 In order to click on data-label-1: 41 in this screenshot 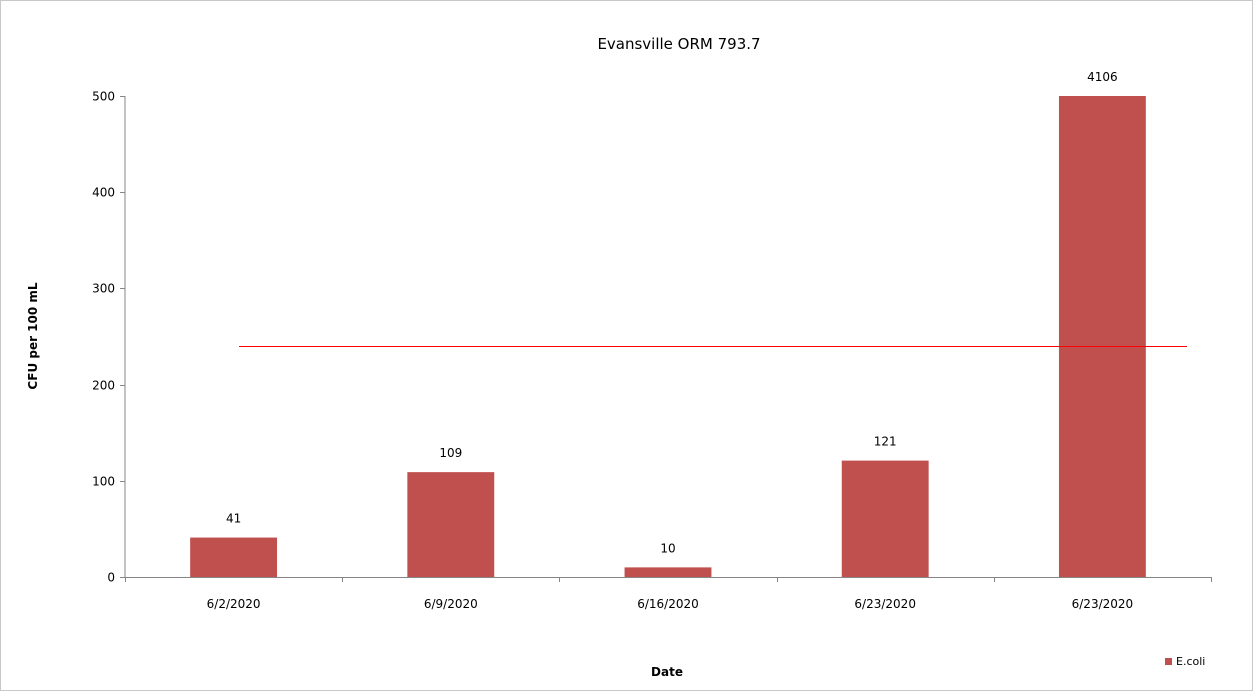, I will do `click(233, 519)`.